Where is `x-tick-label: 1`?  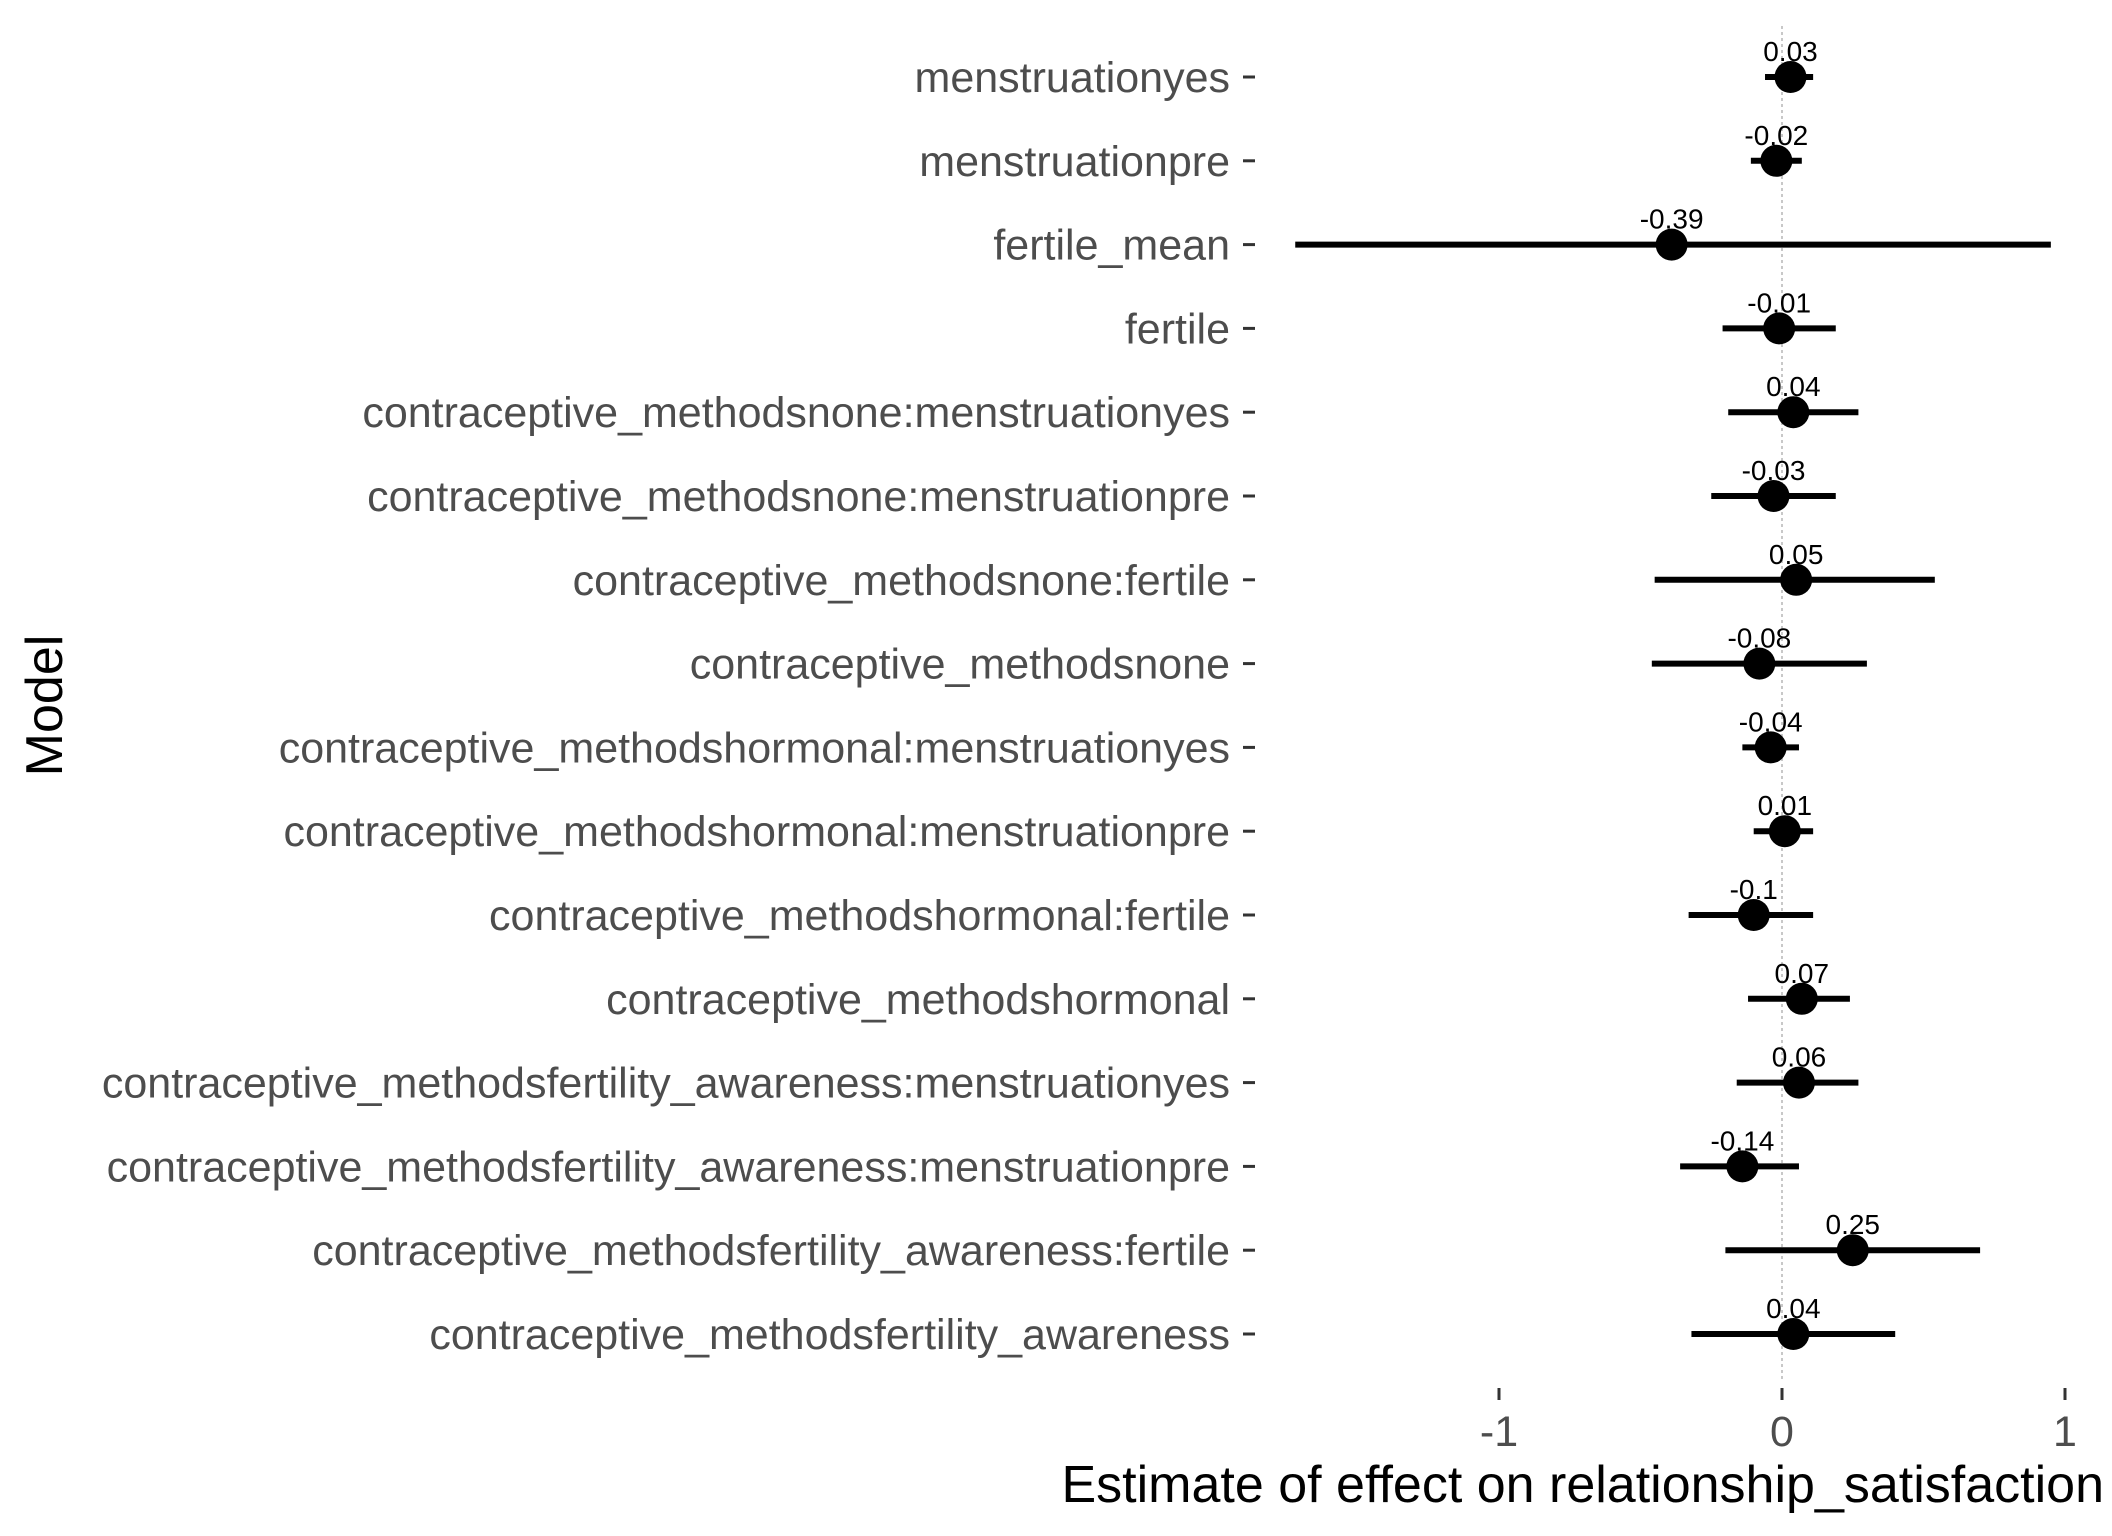 x-tick-label: 1 is located at coordinates (2065, 1432).